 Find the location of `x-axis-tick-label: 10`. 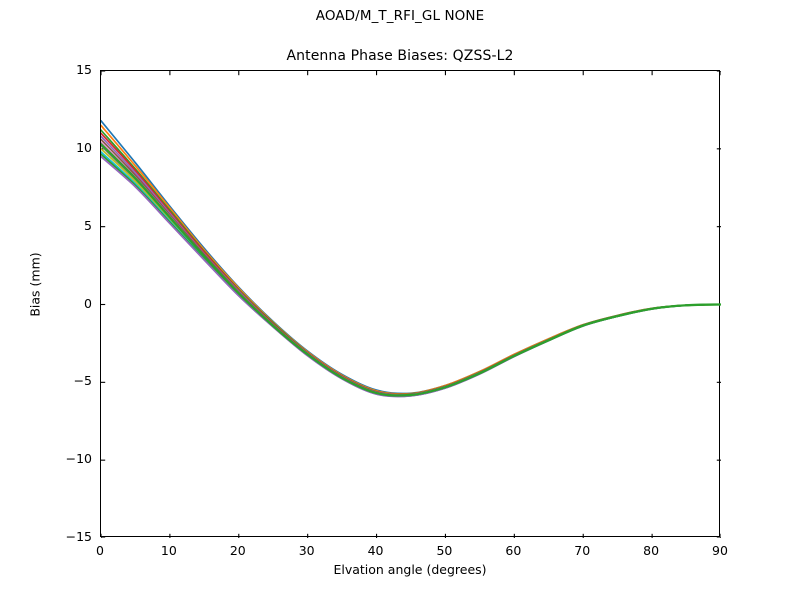

x-axis-tick-label: 10 is located at coordinates (168, 550).